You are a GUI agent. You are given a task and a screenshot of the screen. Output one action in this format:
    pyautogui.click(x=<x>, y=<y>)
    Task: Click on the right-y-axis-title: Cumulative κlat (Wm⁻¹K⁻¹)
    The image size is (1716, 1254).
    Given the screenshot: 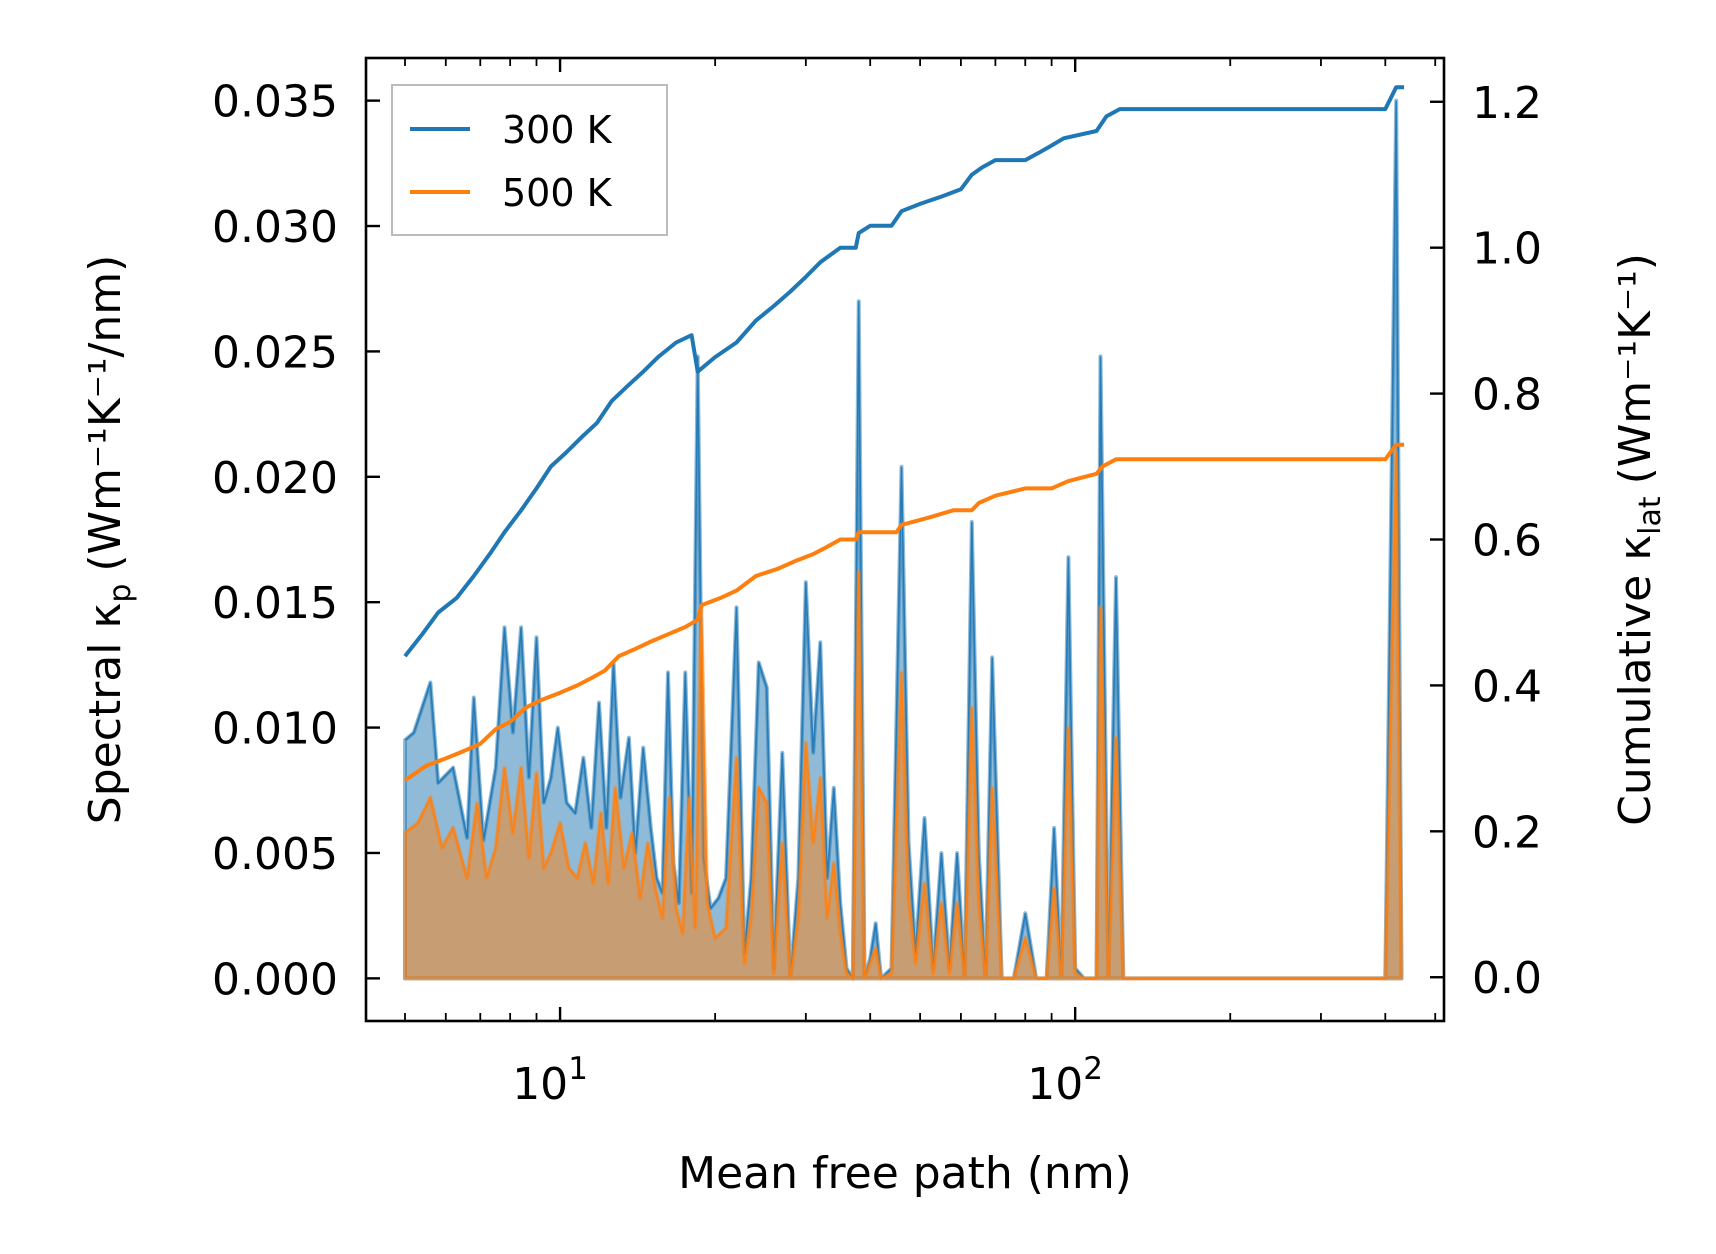 What is the action you would take?
    pyautogui.click(x=1639, y=539)
    